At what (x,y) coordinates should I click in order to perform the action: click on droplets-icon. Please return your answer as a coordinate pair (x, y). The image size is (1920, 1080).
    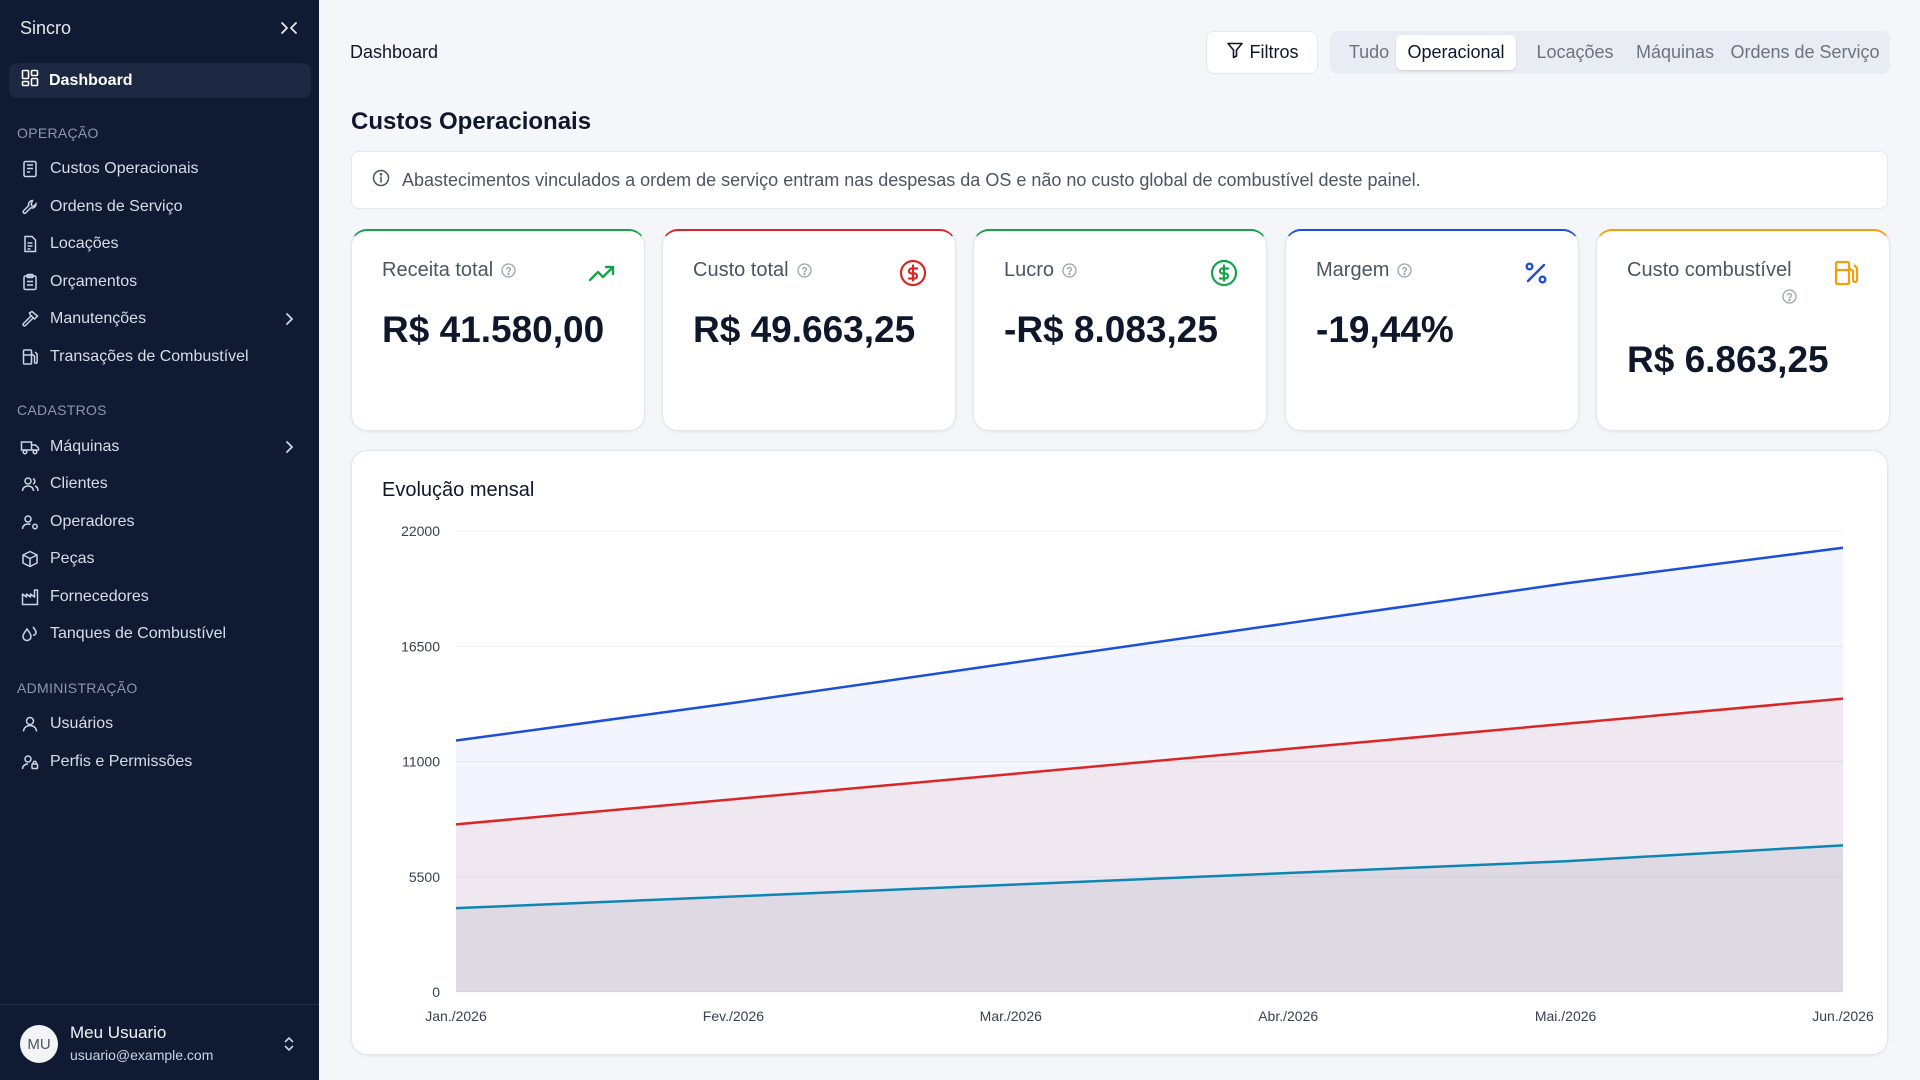
    Looking at the image, I should click on (30, 634).